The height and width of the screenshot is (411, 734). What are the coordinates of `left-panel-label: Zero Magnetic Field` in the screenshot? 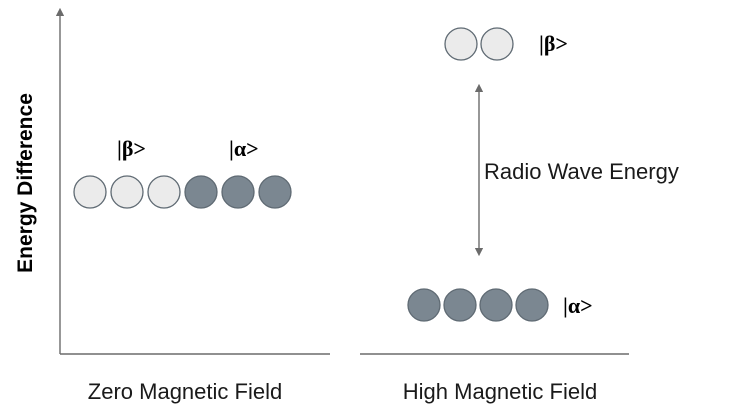 It's located at (185, 391).